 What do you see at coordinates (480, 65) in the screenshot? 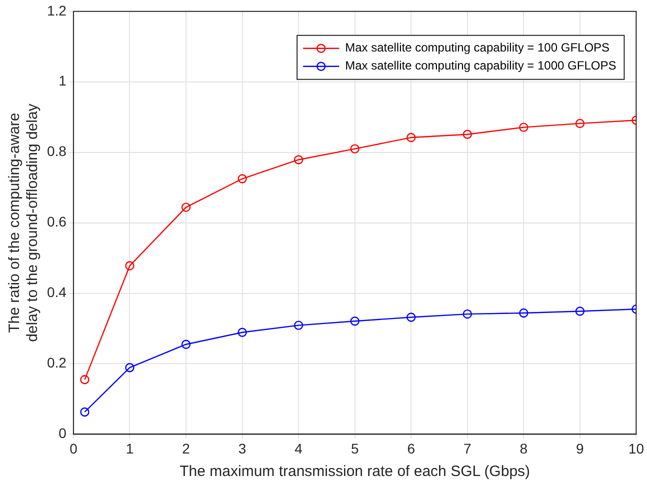
I see `legend-label: Max satellite computing capability = 1000 GFLOPS` at bounding box center [480, 65].